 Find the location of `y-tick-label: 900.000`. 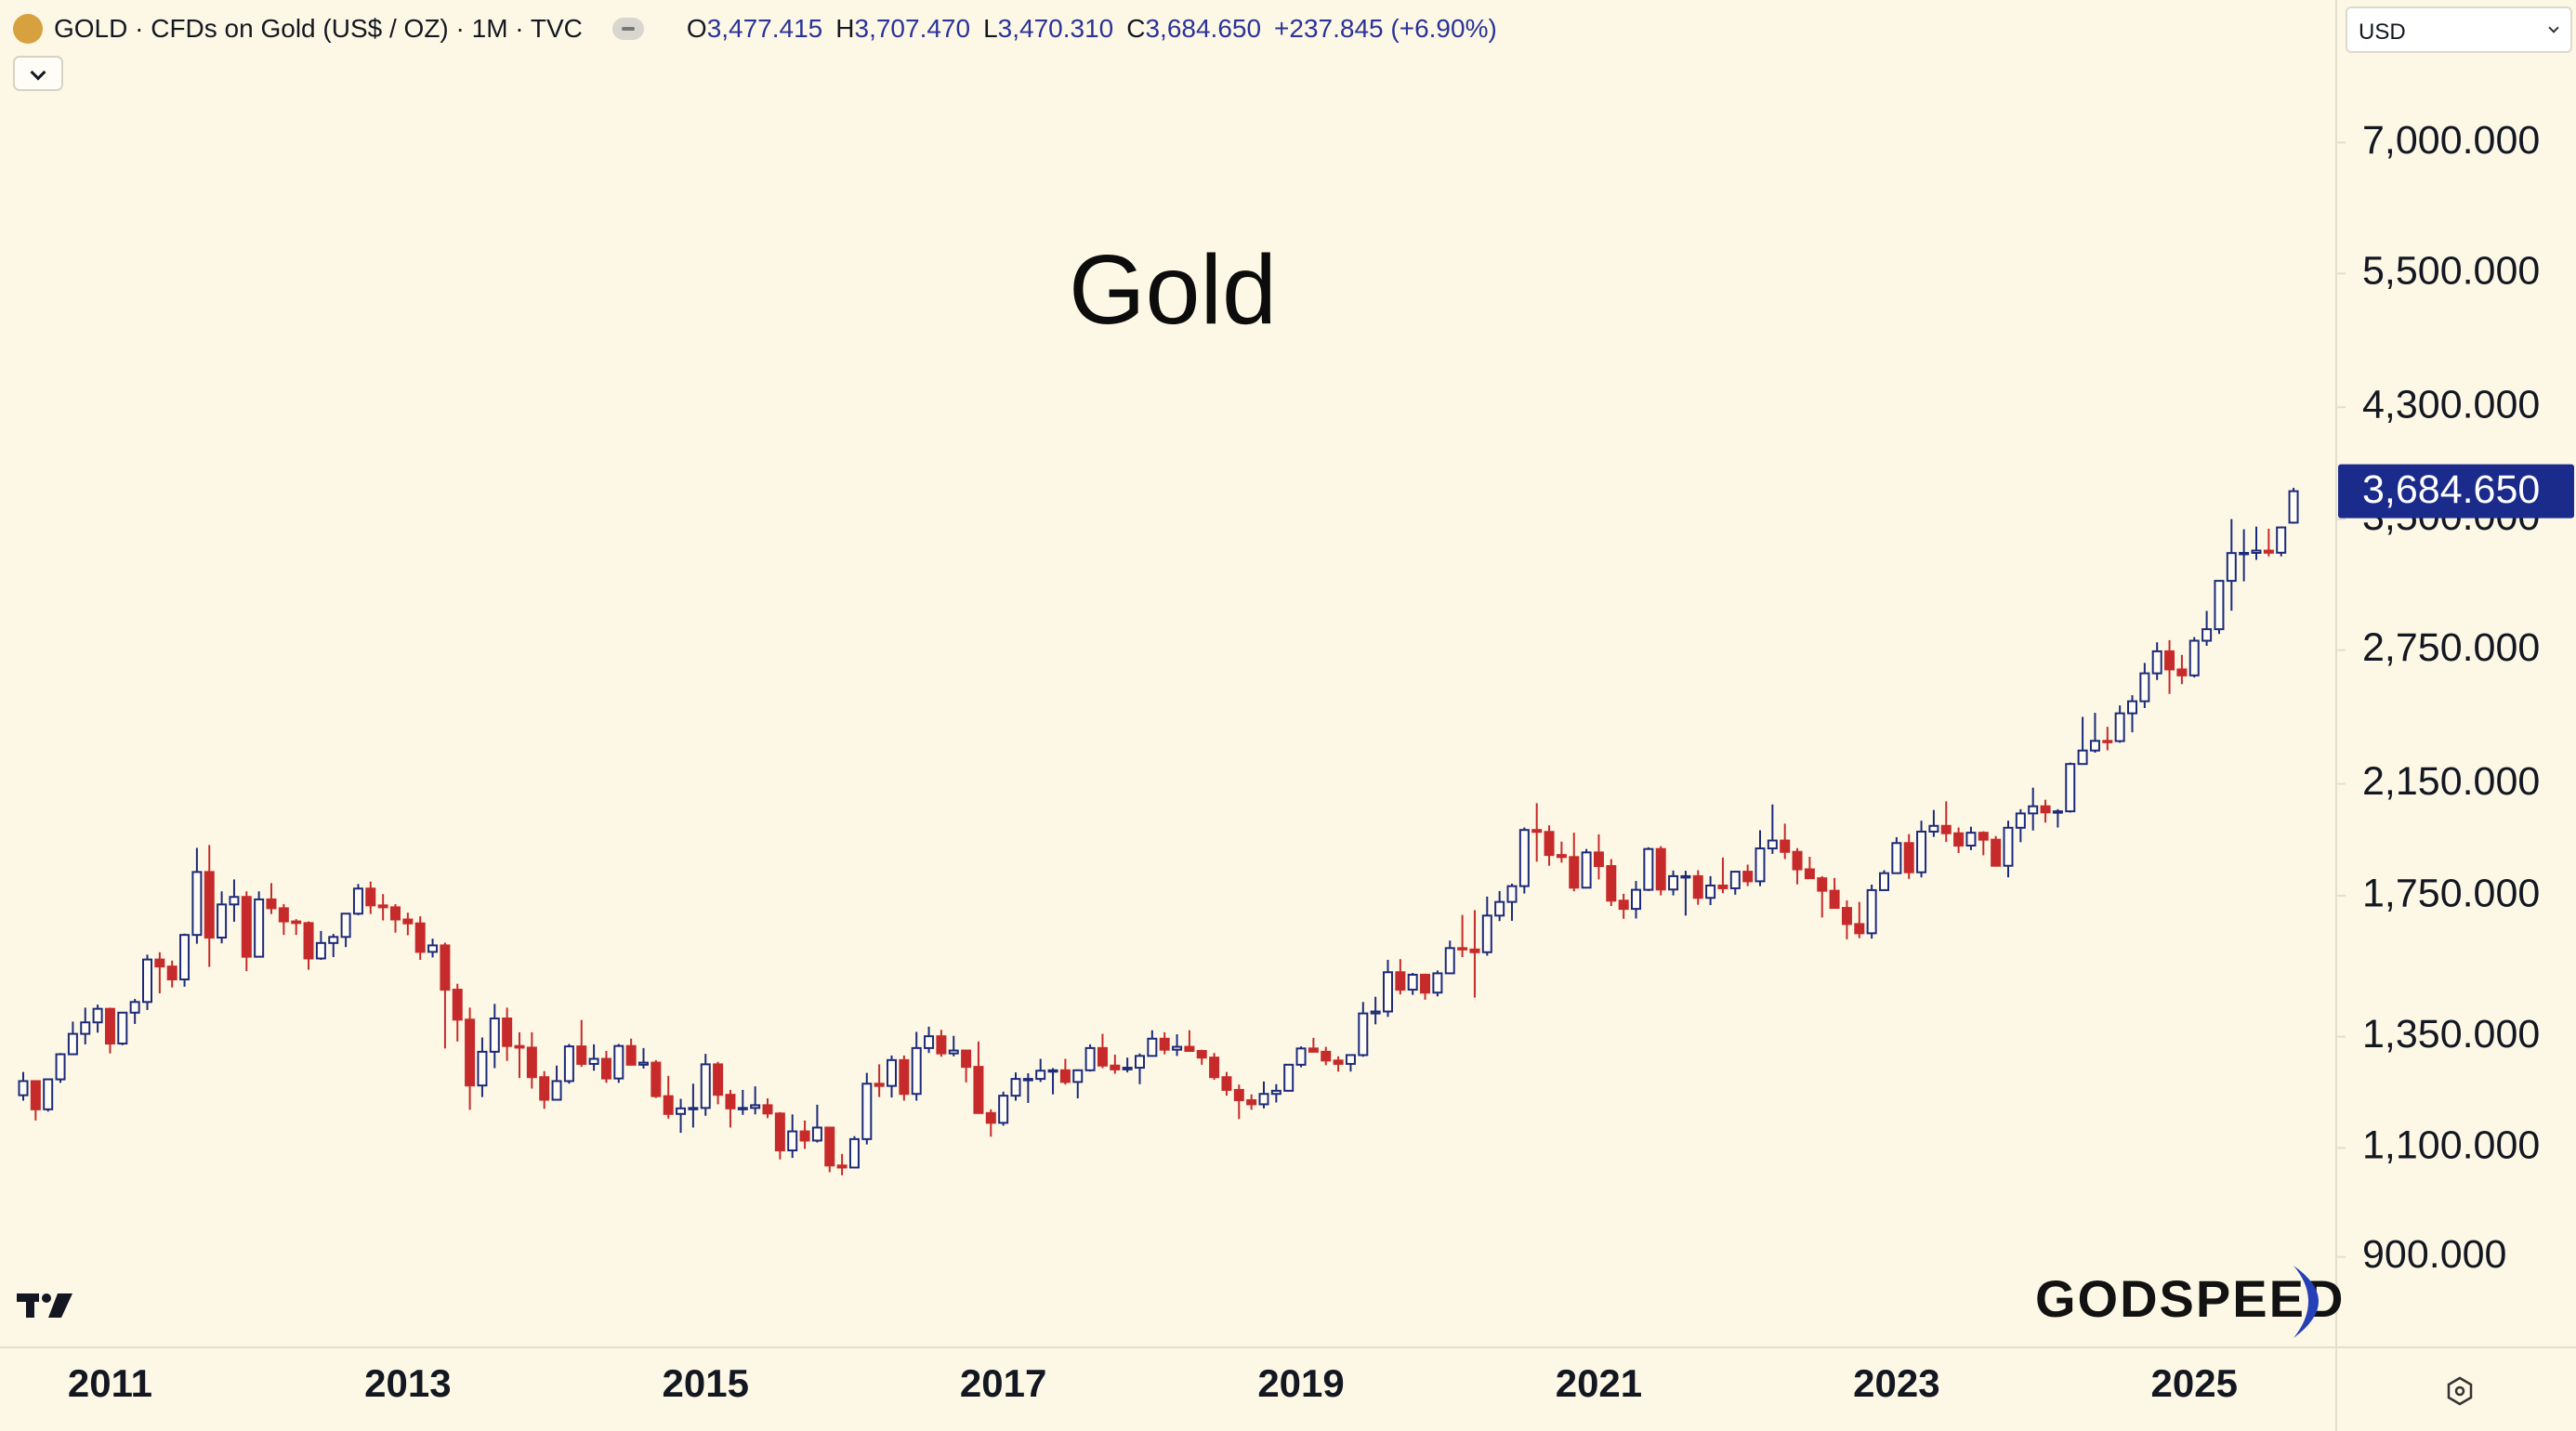

y-tick-label: 900.000 is located at coordinates (2434, 1254).